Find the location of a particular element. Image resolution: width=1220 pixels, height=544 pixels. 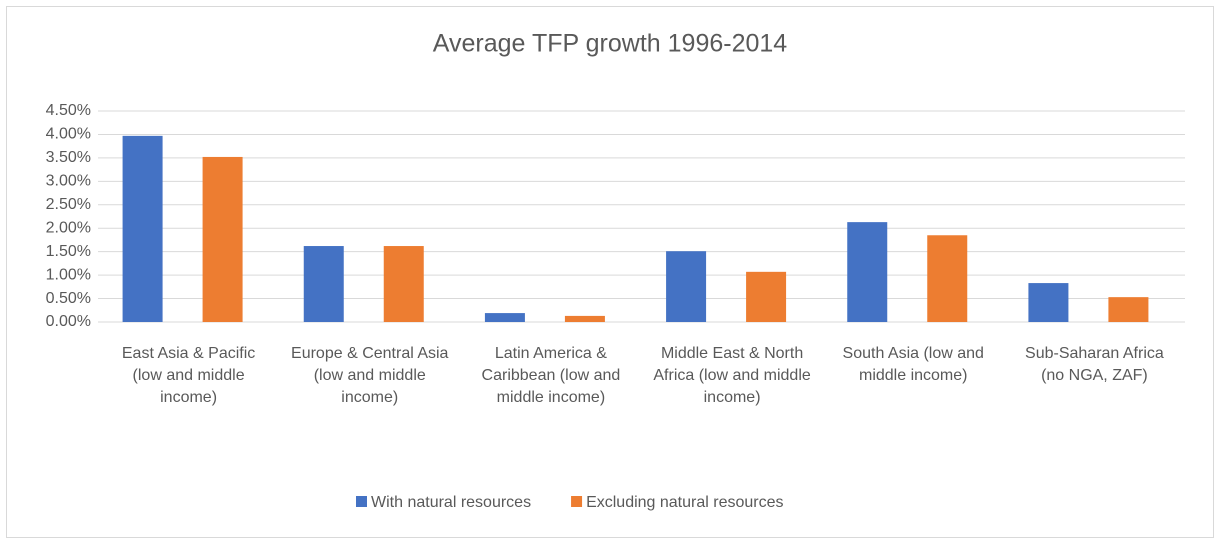

y-tick-label: 2.00% is located at coordinates (68, 227).